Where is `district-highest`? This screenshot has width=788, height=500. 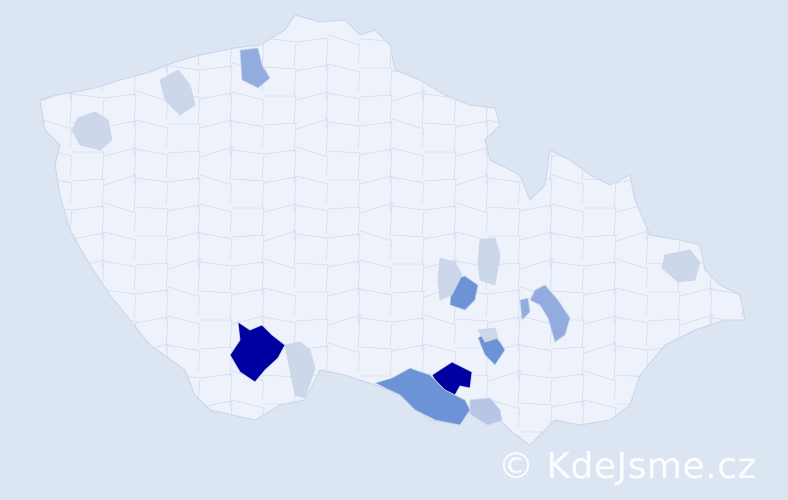 district-highest is located at coordinates (257, 352).